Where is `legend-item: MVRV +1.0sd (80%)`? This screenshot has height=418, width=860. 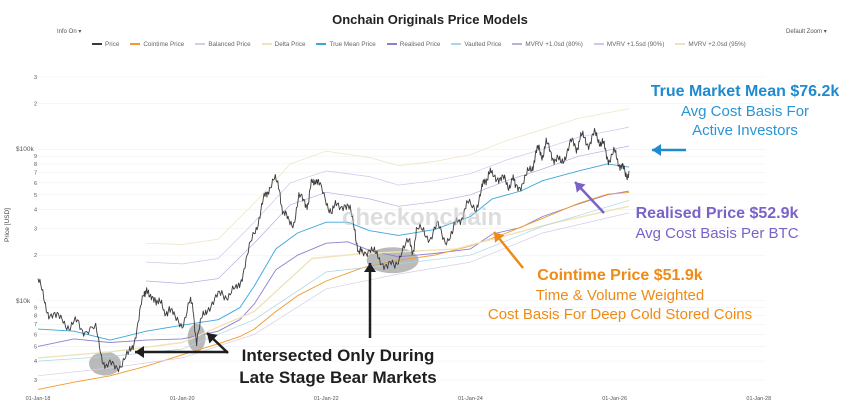 legend-item: MVRV +1.0sd (80%) is located at coordinates (547, 44).